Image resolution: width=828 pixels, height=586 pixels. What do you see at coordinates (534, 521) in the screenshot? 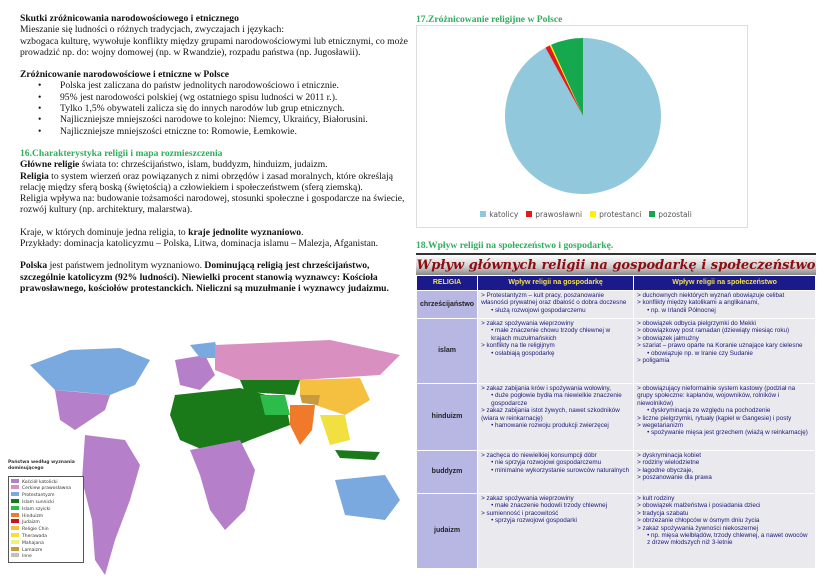
I see `cell-line: • sprzyja rozwojowi gospodarki` at bounding box center [534, 521].